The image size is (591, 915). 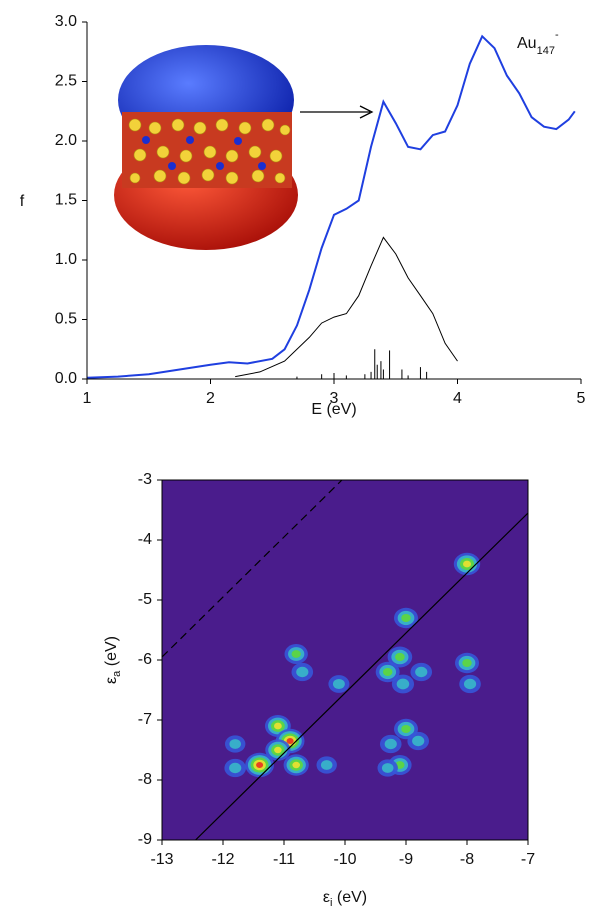 What do you see at coordinates (117, 673) in the screenshot?
I see `label-subscript: a` at bounding box center [117, 673].